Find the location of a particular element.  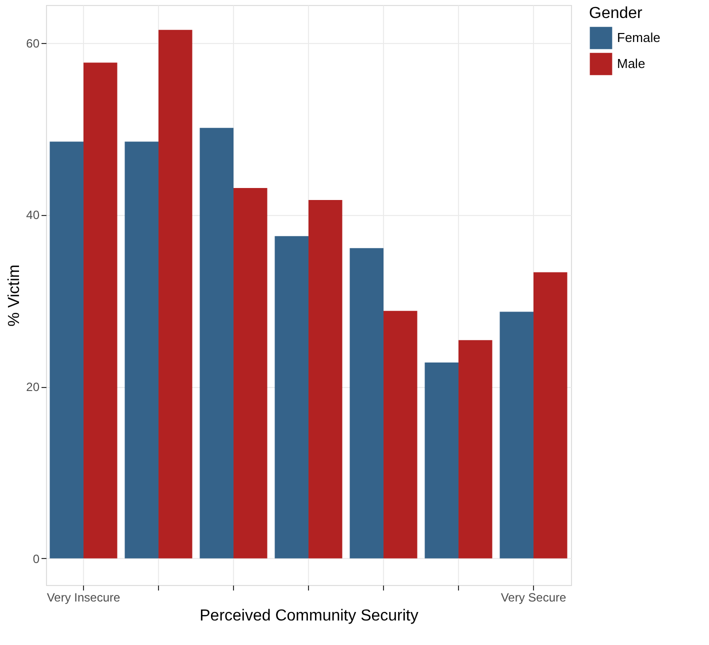

x-tick-label: Very Insecure is located at coordinates (83, 597).